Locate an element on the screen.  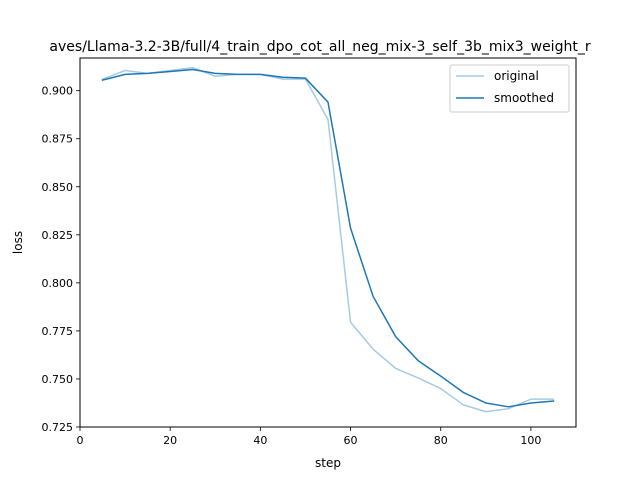
x-tick-label: 0 is located at coordinates (80, 440).